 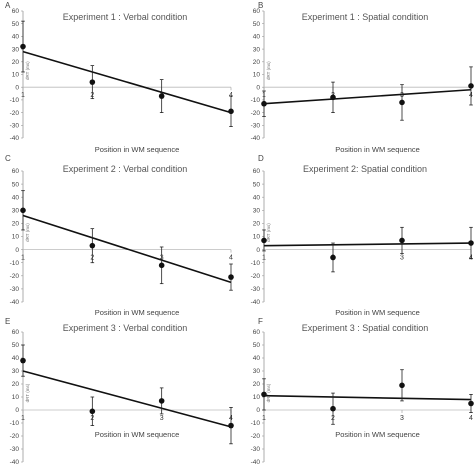 What do you see at coordinates (125, 169) in the screenshot?
I see `chart-title: Experiment 2 : Verbal condition` at bounding box center [125, 169].